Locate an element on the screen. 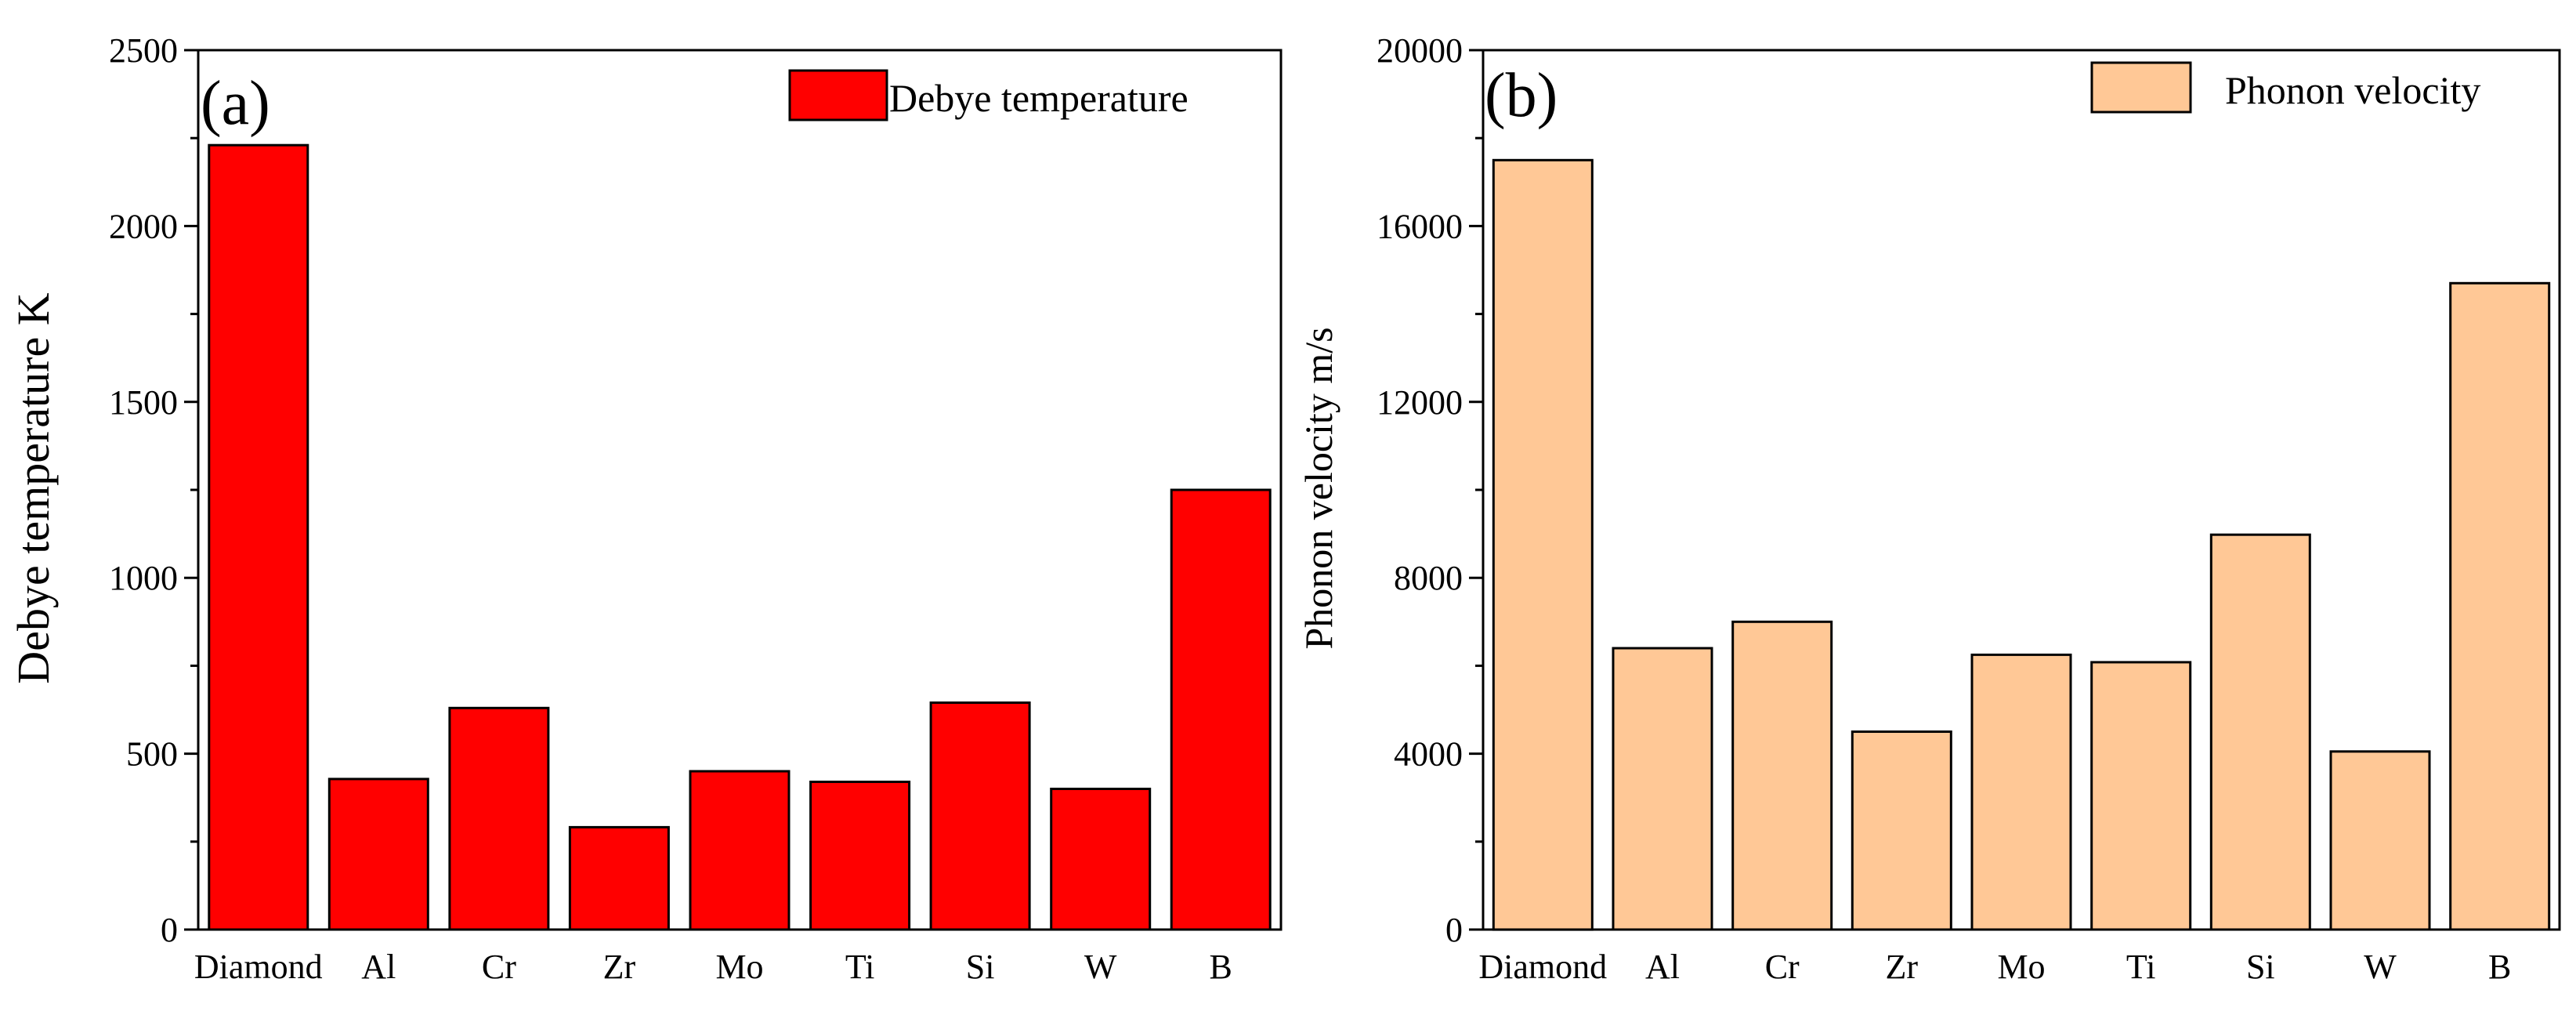 This screenshot has width=2576, height=1015. x-tick-label-b-diamond: Diamond is located at coordinates (1543, 967).